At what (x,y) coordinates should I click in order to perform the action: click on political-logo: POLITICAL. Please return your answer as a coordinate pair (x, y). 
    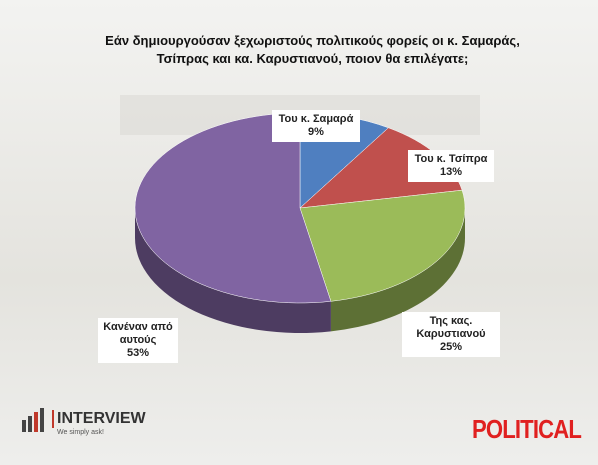
    Looking at the image, I should click on (527, 429).